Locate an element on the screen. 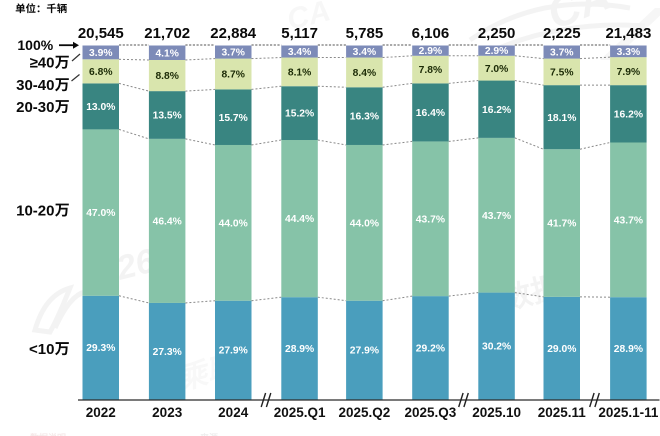 The height and width of the screenshot is (436, 660). svg-text: 2025.11 is located at coordinates (562, 412).